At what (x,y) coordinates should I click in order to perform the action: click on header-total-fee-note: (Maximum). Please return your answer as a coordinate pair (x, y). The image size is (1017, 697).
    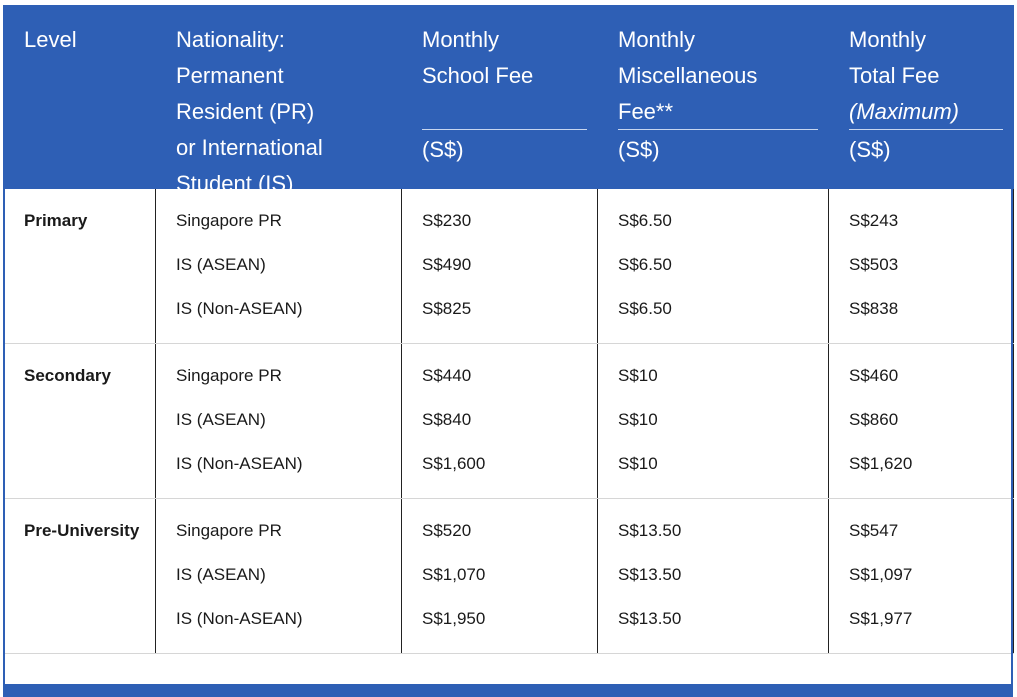
    Looking at the image, I should click on (904, 111).